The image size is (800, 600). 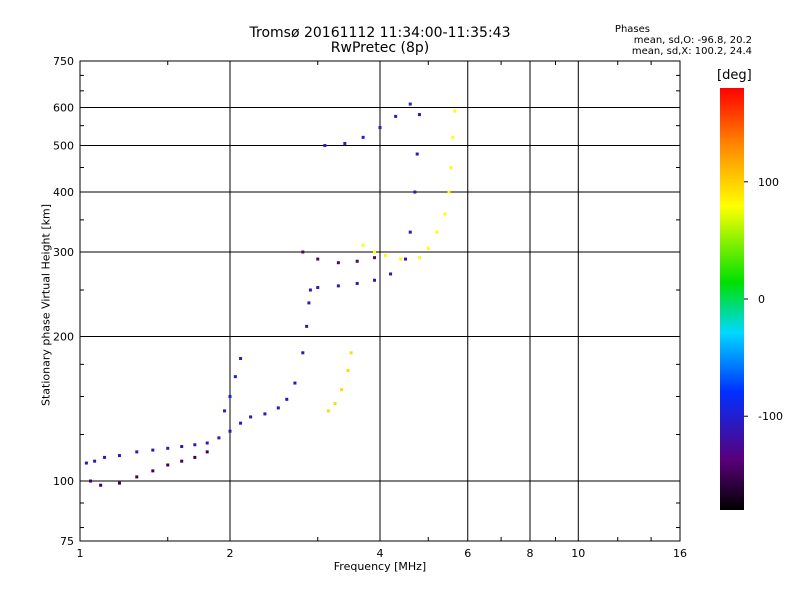 What do you see at coordinates (768, 182) in the screenshot?
I see `colorbar-tick-label: 100` at bounding box center [768, 182].